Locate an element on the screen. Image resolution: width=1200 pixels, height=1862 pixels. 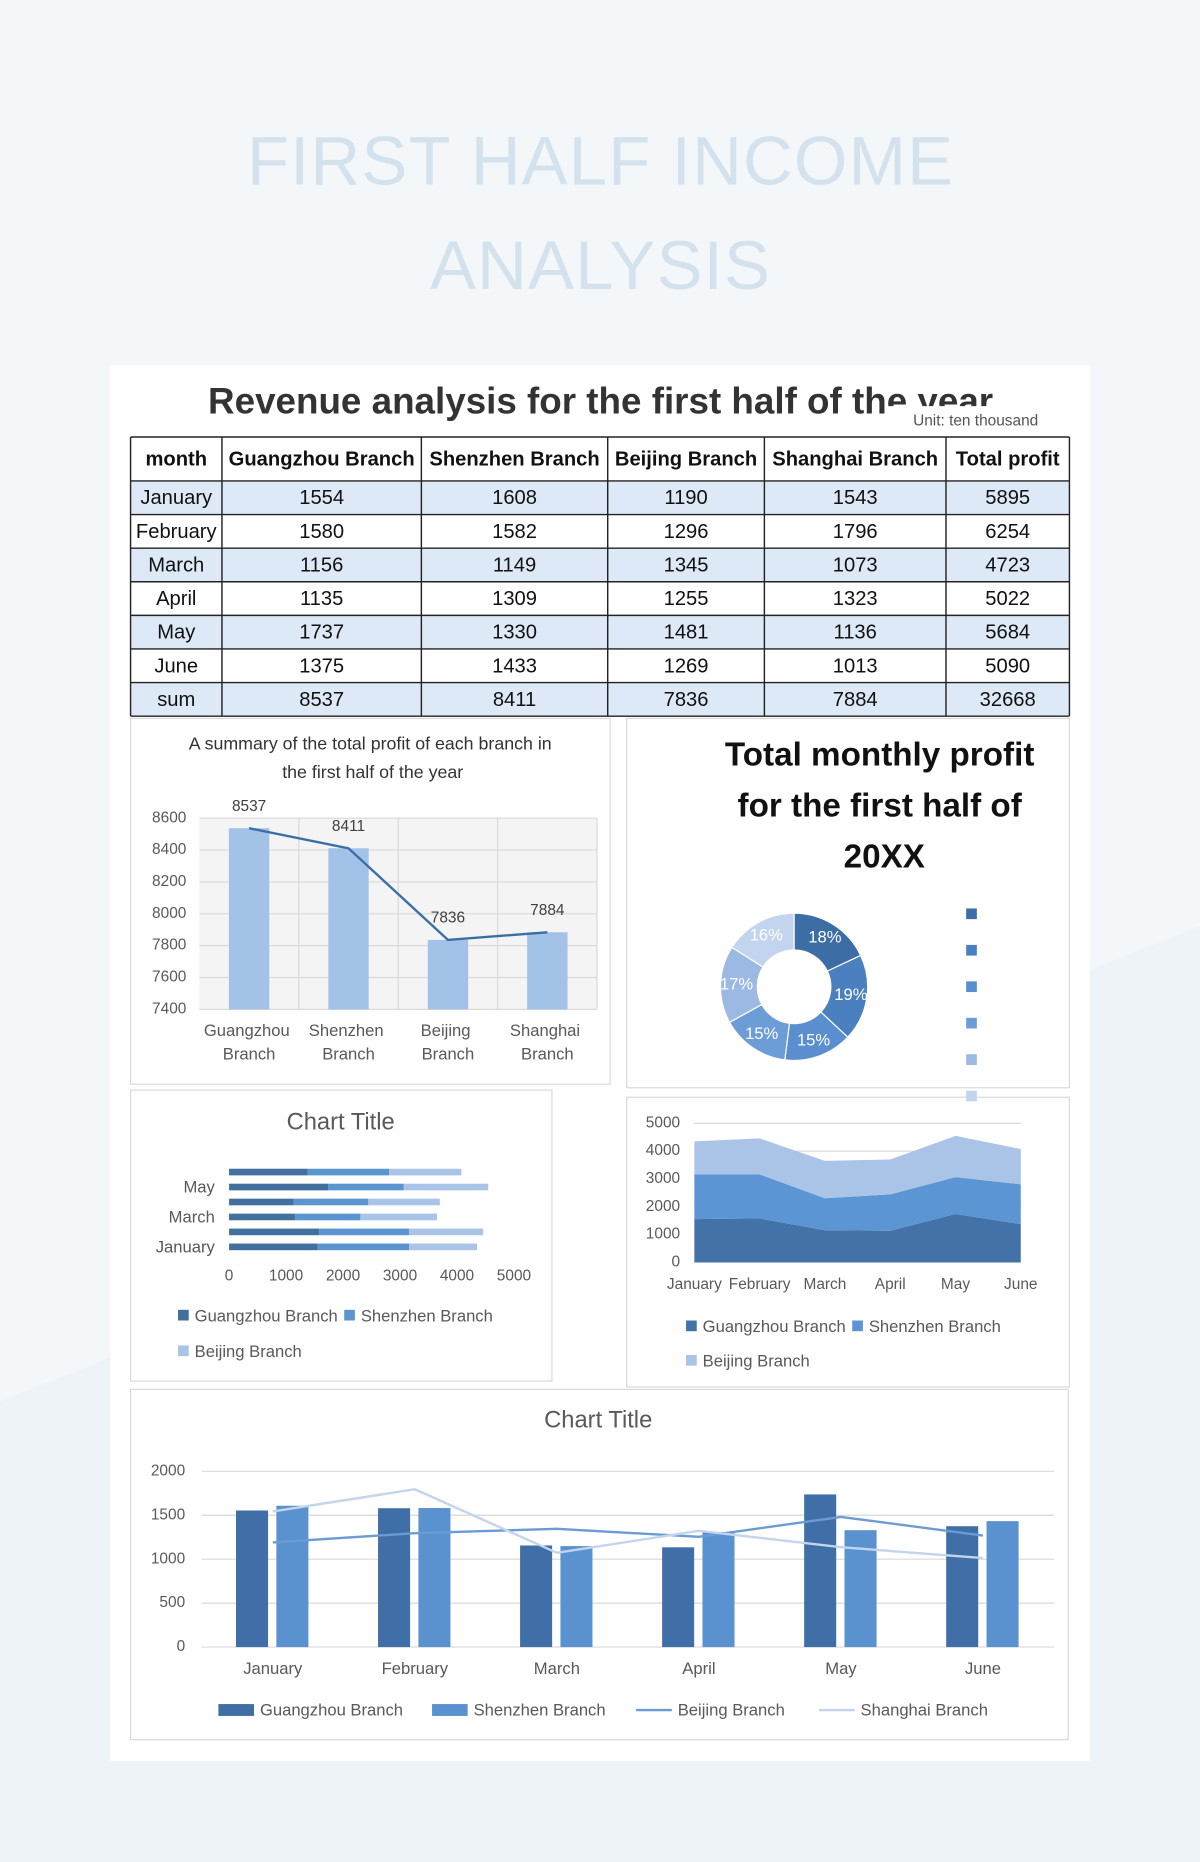
table-cell: 1330 is located at coordinates (514, 633).